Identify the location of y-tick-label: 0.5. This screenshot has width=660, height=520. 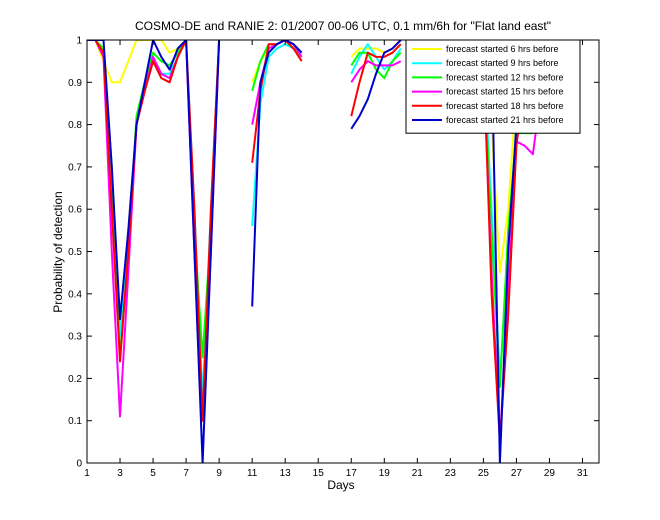
(75, 252).